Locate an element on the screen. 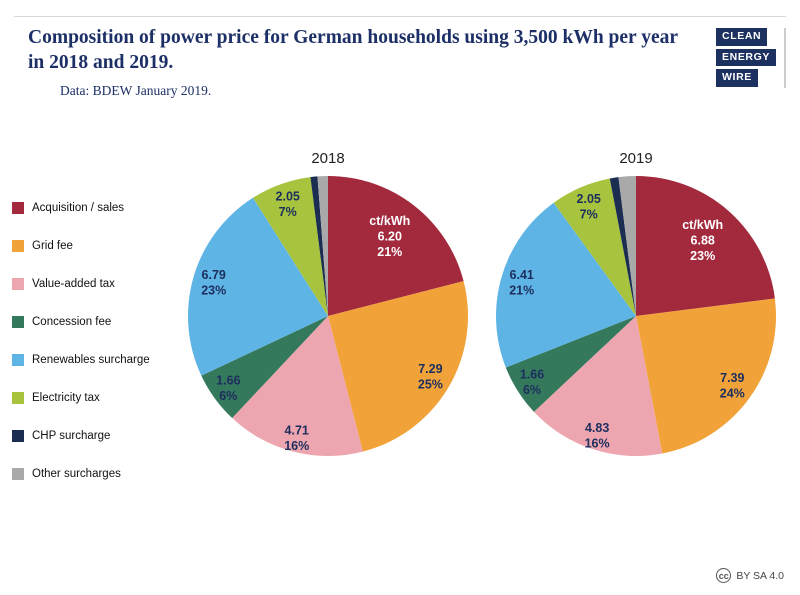 This screenshot has width=800, height=595. legend-swatch-acquisition-sales is located at coordinates (18, 208).